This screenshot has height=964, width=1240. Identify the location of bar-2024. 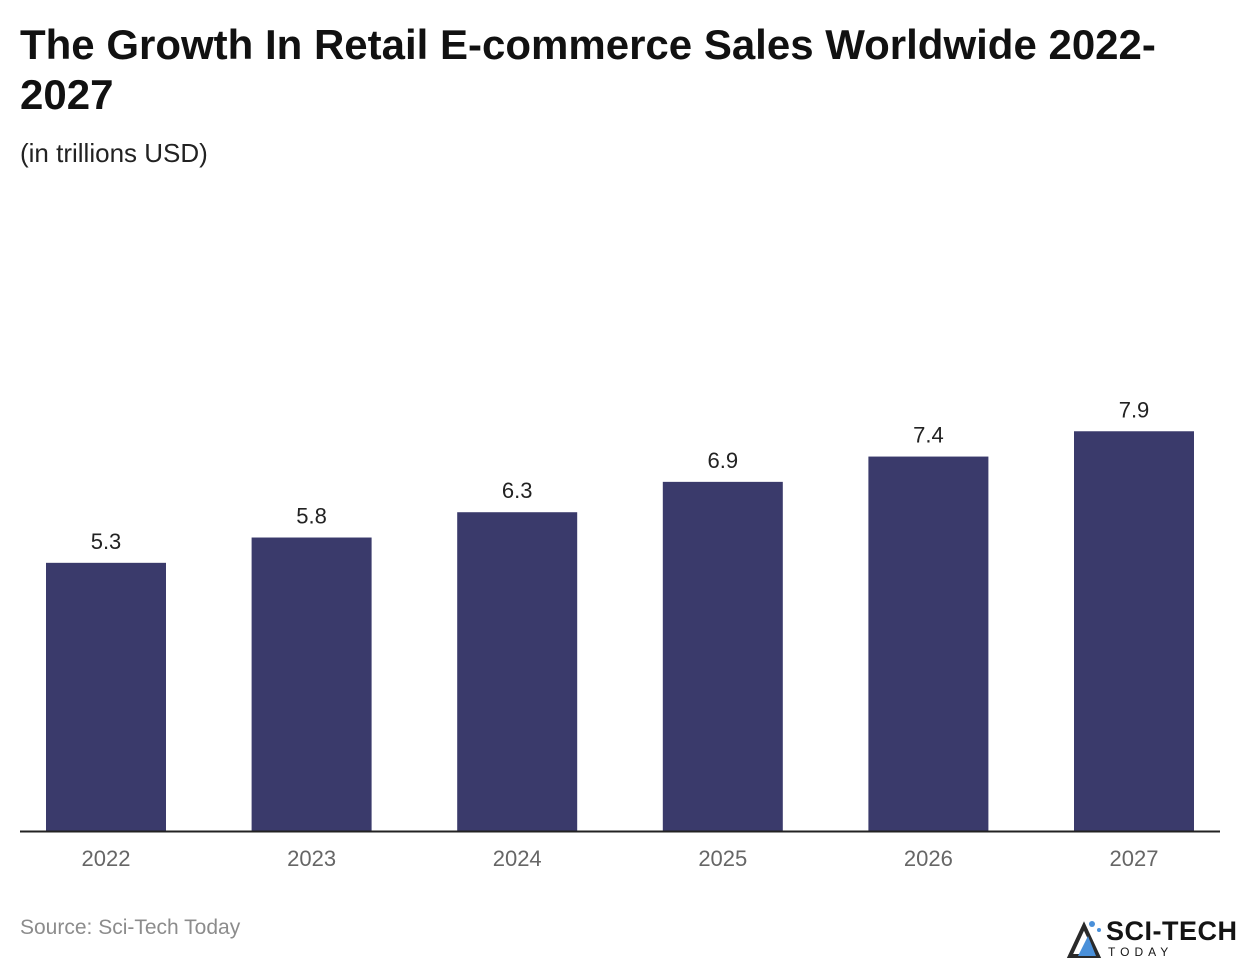
(517, 671).